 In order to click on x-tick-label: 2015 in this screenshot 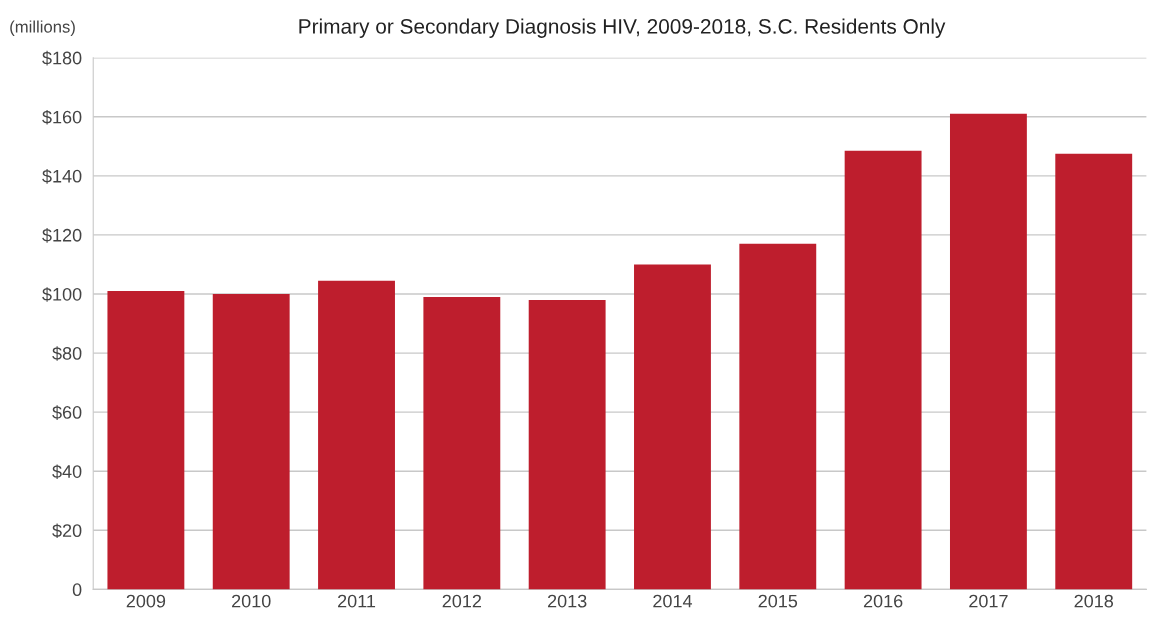, I will do `click(778, 601)`.